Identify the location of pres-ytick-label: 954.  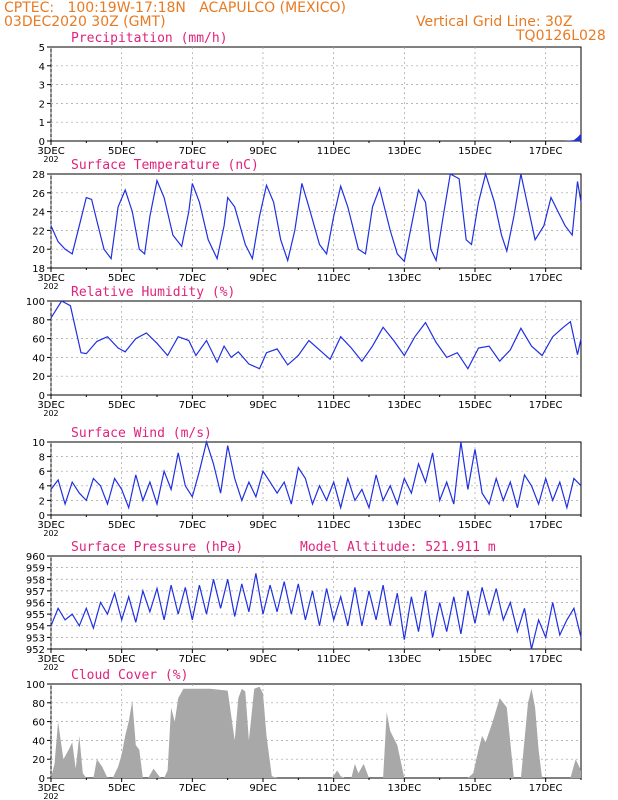
(35, 627).